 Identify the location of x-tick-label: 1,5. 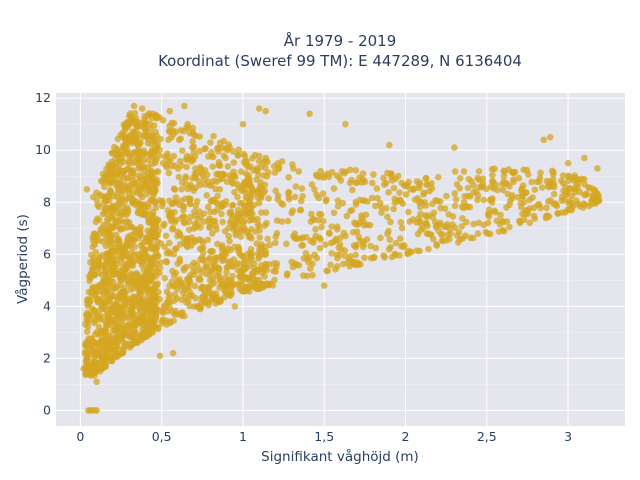
(324, 436).